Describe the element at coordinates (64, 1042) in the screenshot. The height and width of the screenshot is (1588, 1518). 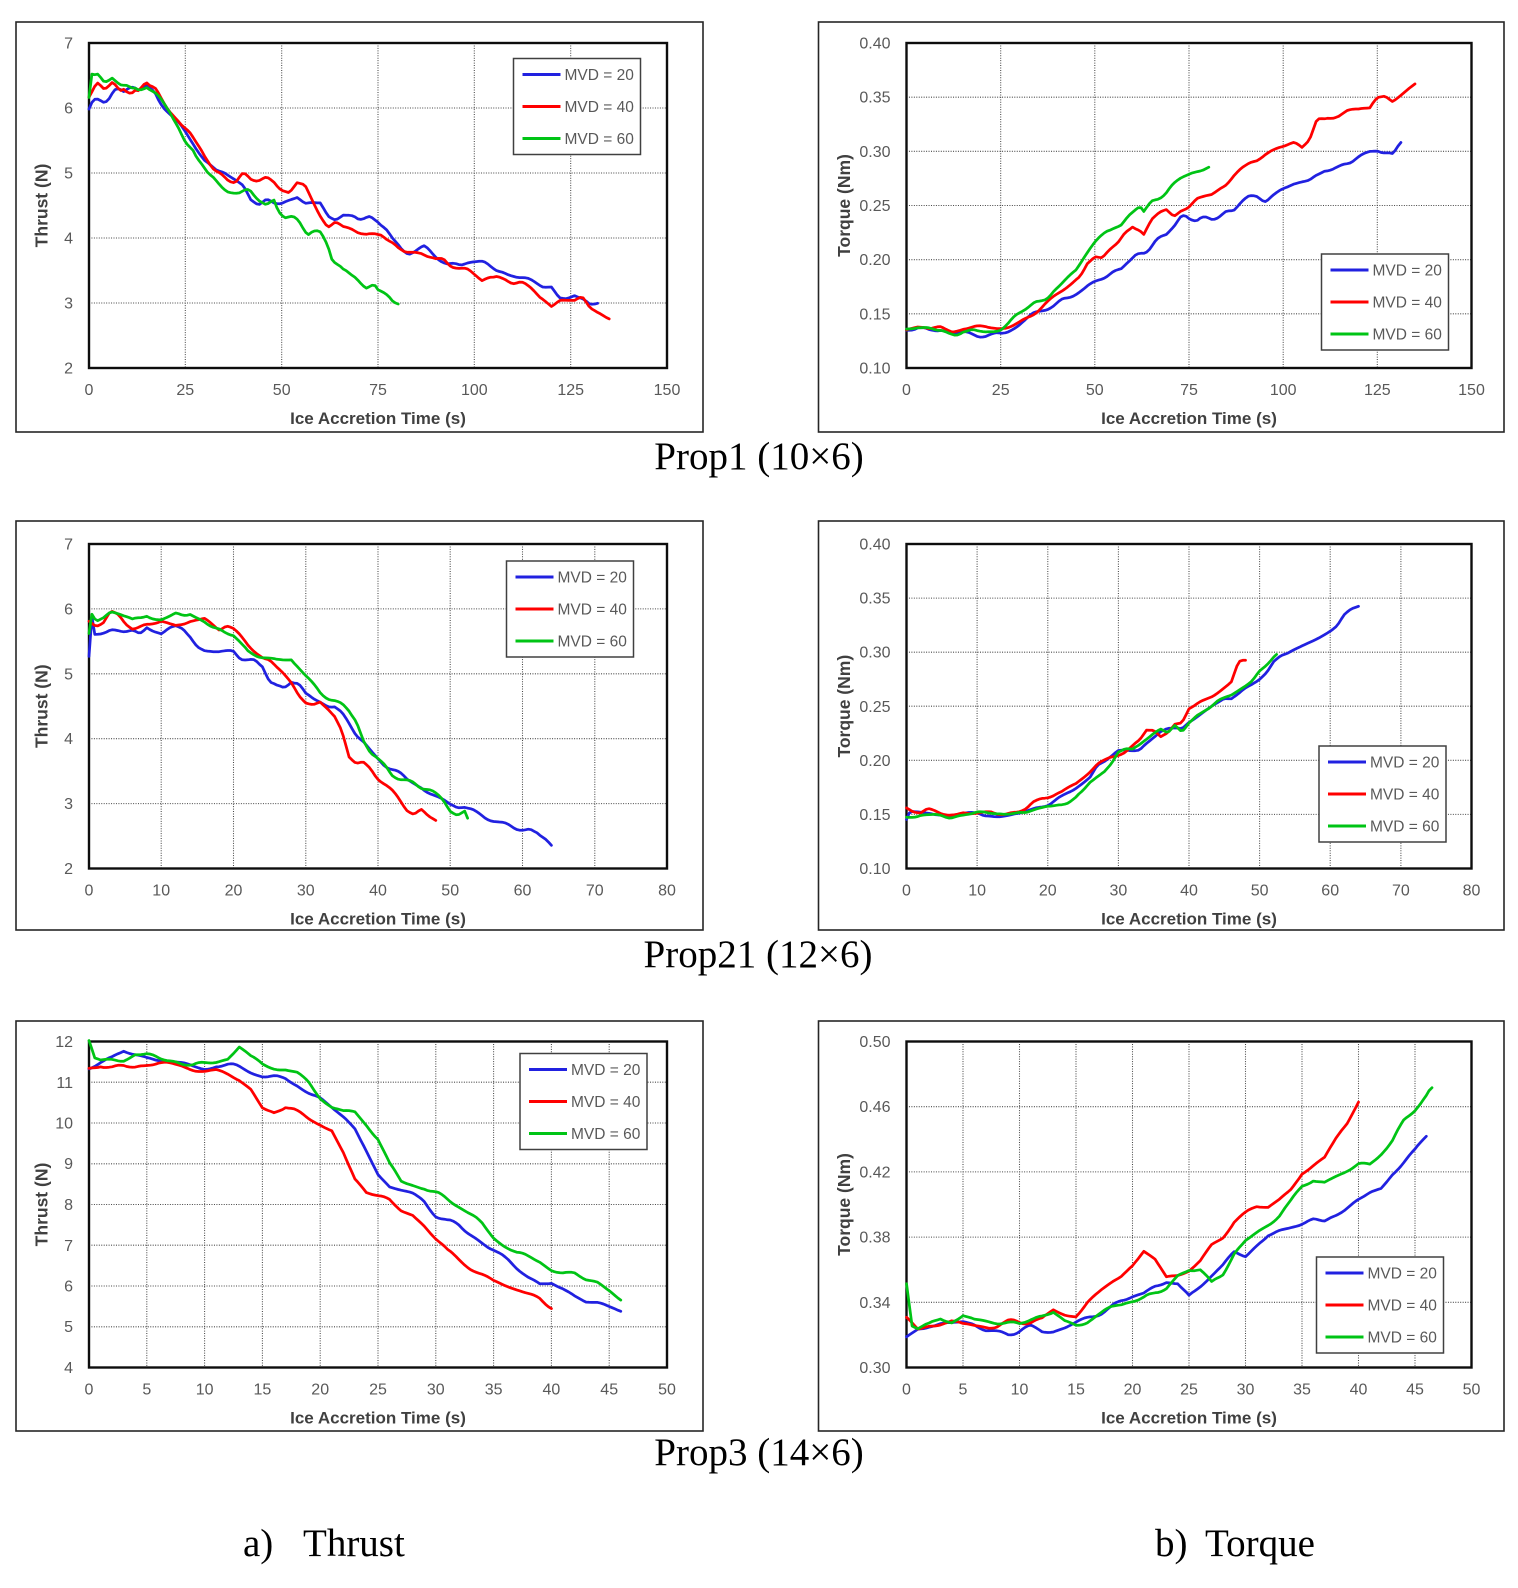
I see `svg-text: 12` at that location.